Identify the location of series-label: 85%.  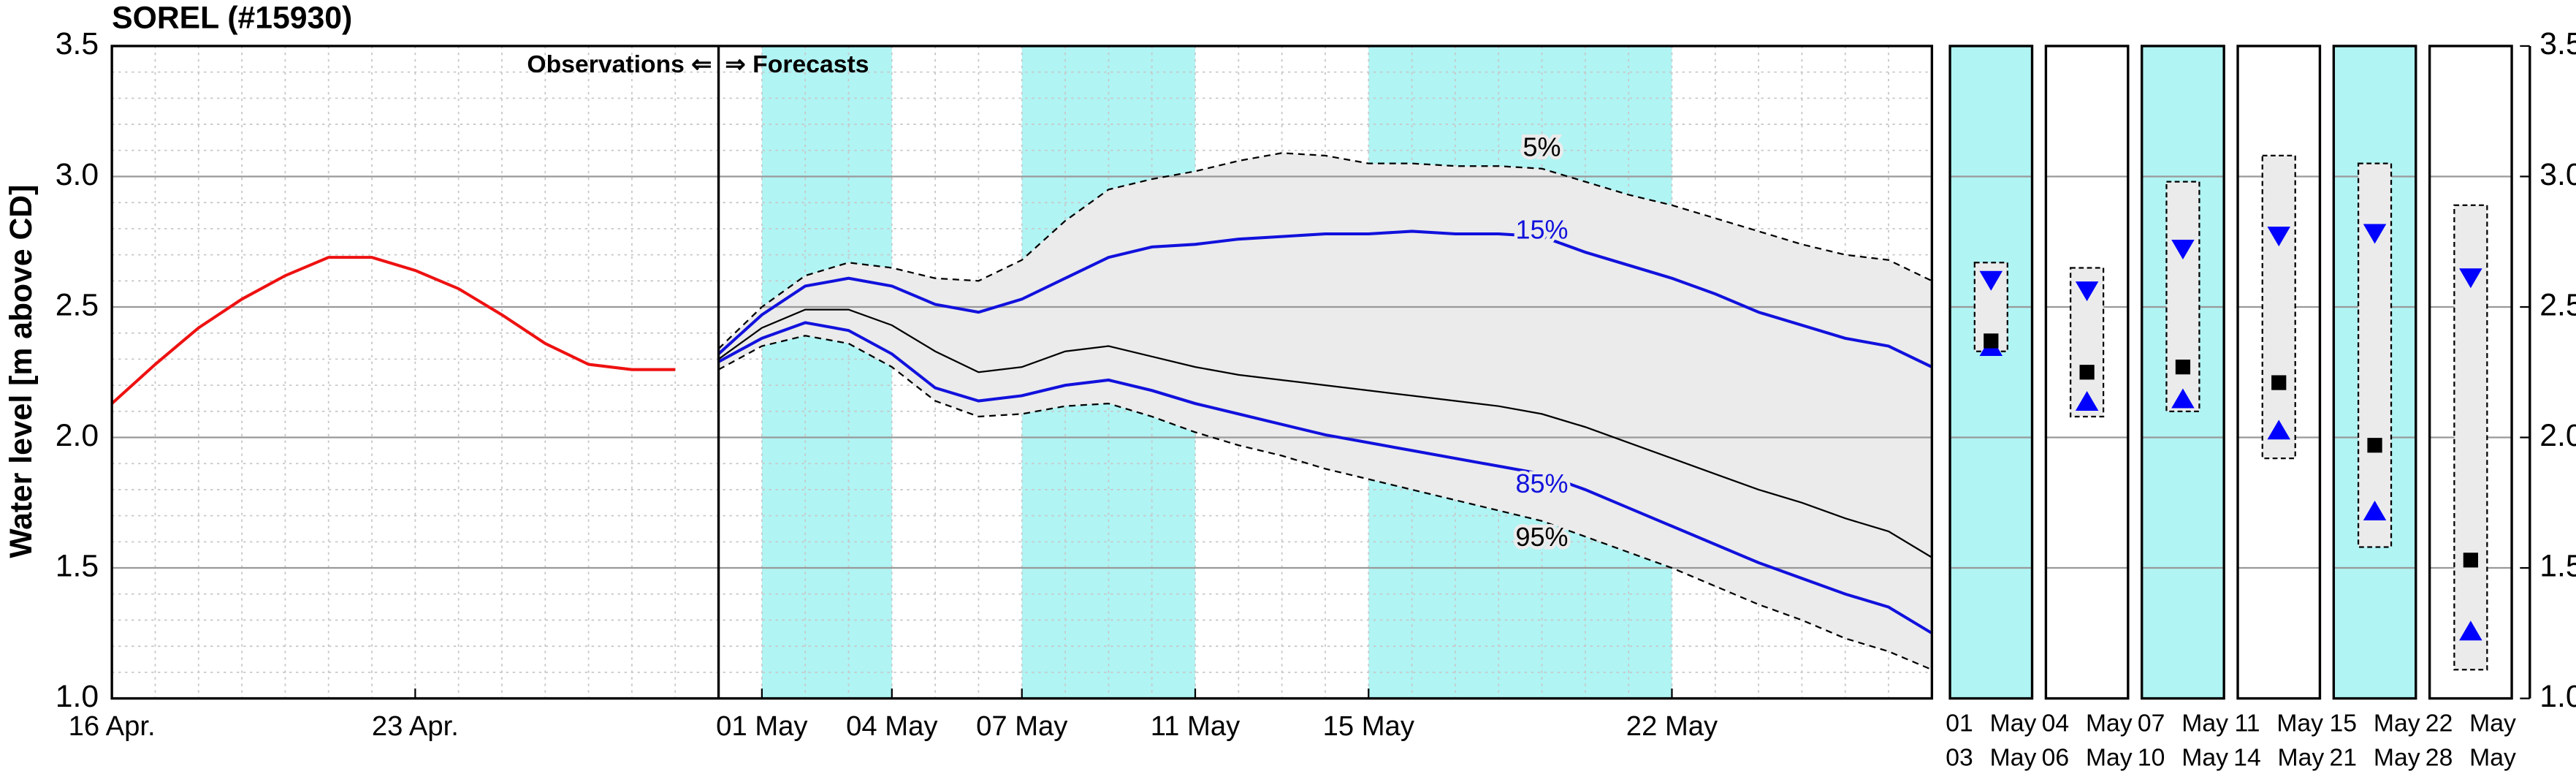
(1543, 483).